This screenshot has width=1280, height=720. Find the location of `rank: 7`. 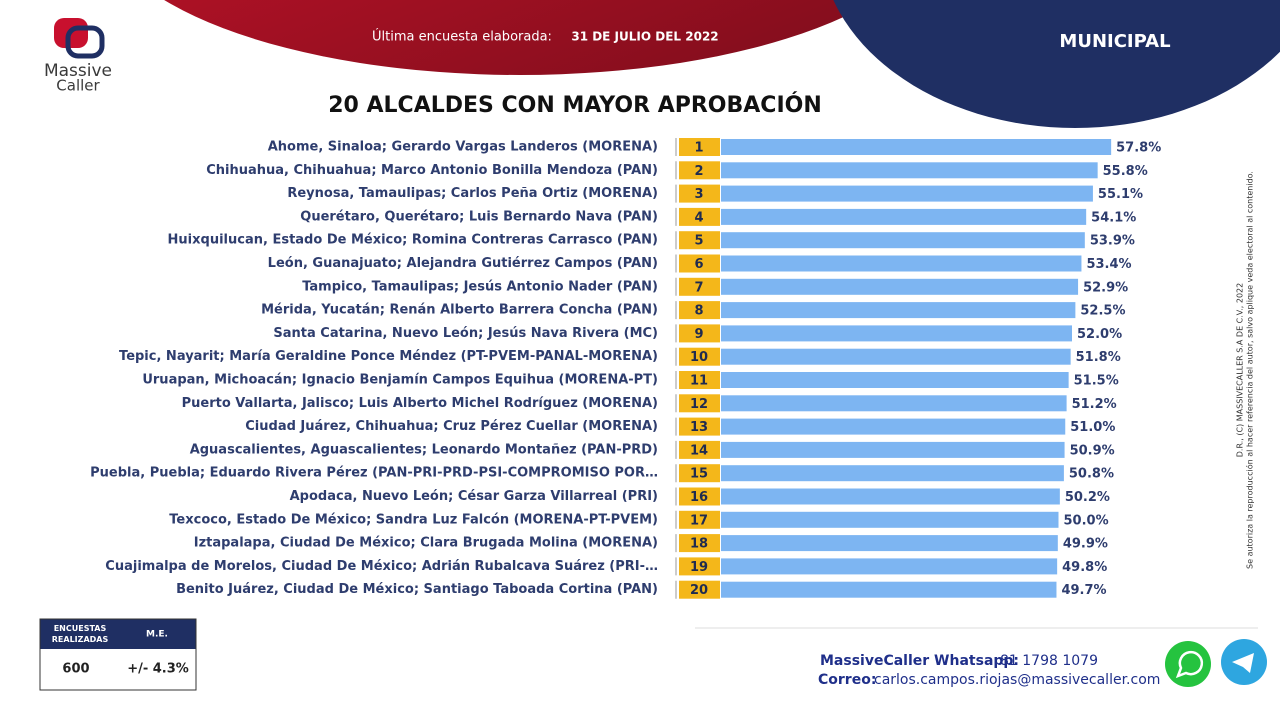

rank: 7 is located at coordinates (698, 287).